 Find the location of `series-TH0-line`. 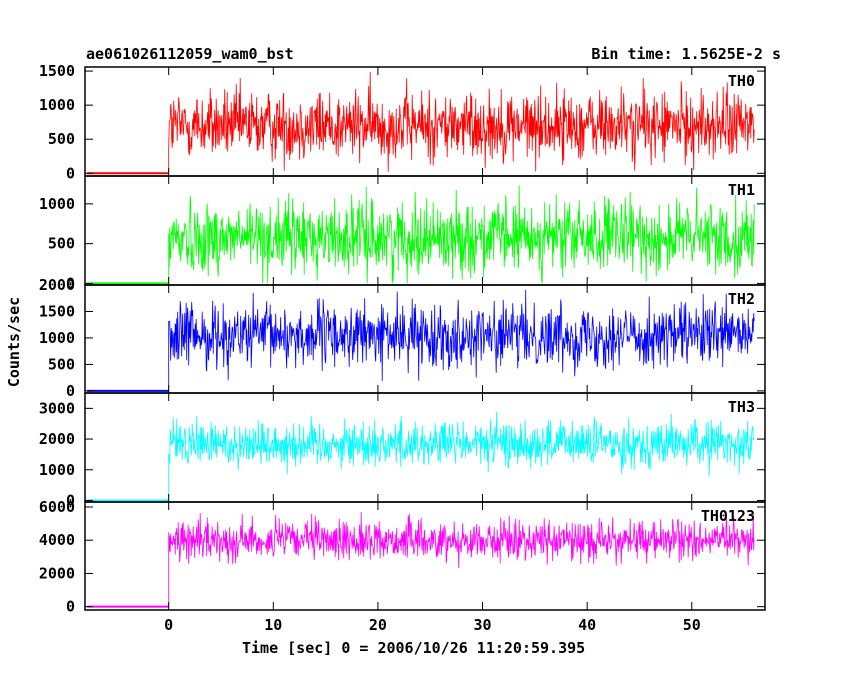

series-TH0-line is located at coordinates (461, 122).